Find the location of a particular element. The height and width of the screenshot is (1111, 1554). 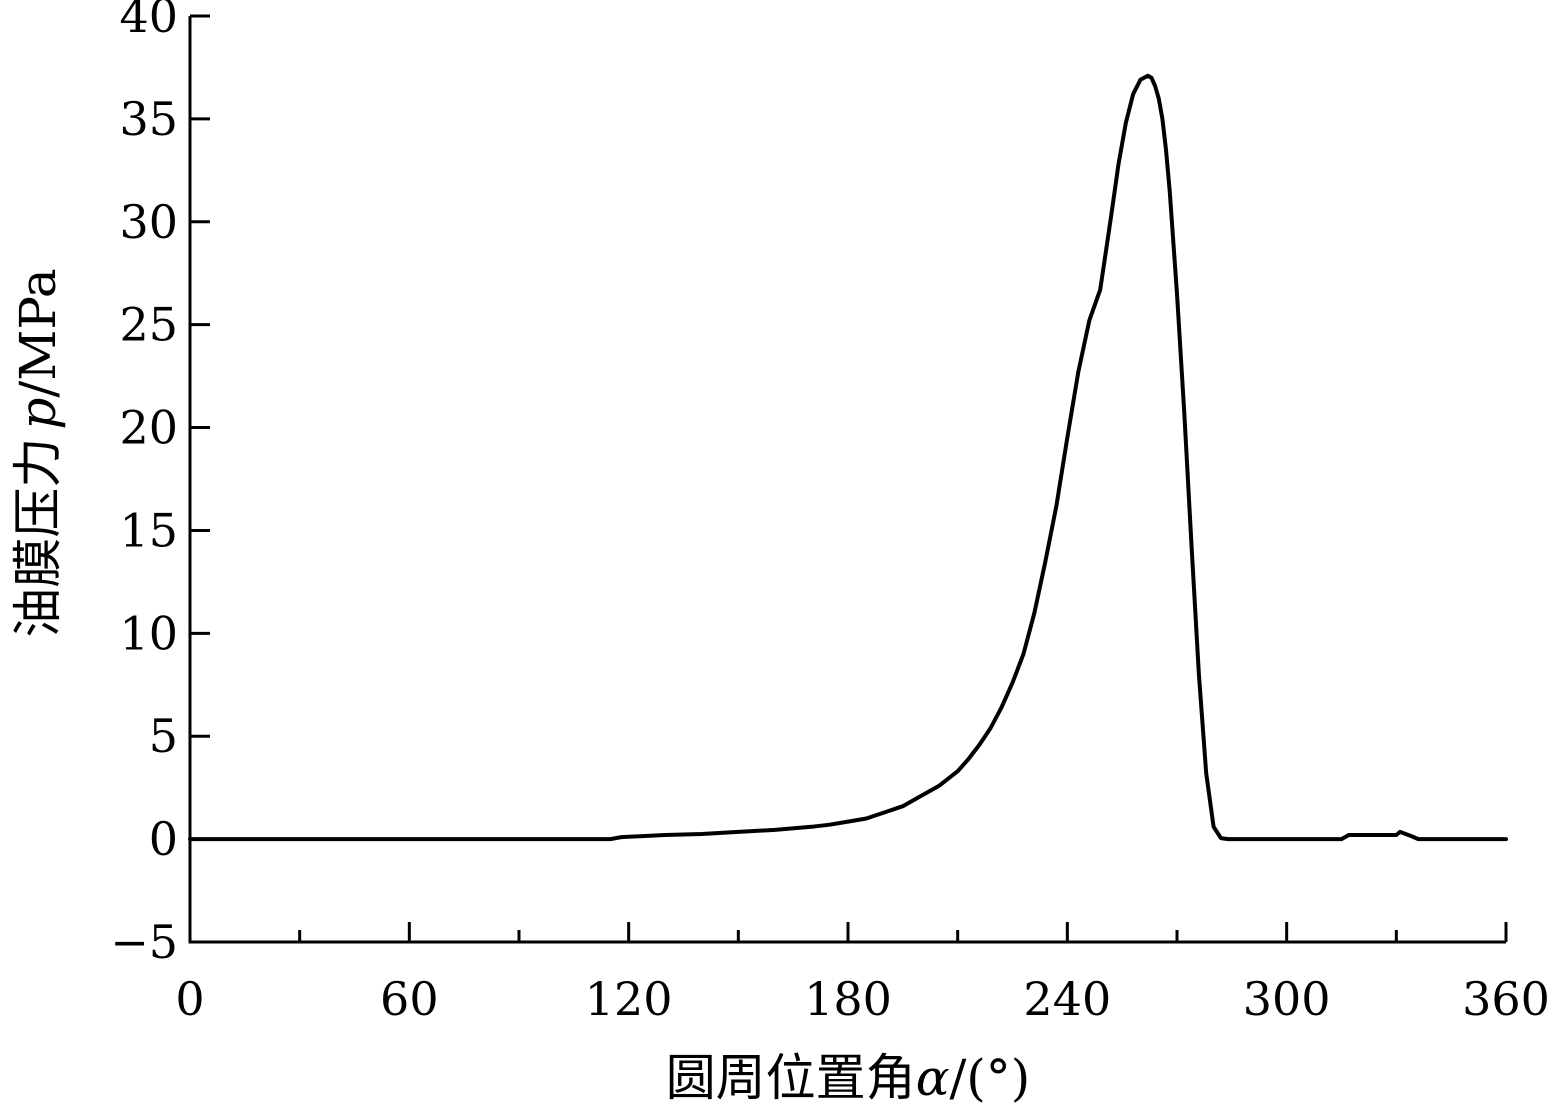

x-tick-label: 60 is located at coordinates (409, 999).